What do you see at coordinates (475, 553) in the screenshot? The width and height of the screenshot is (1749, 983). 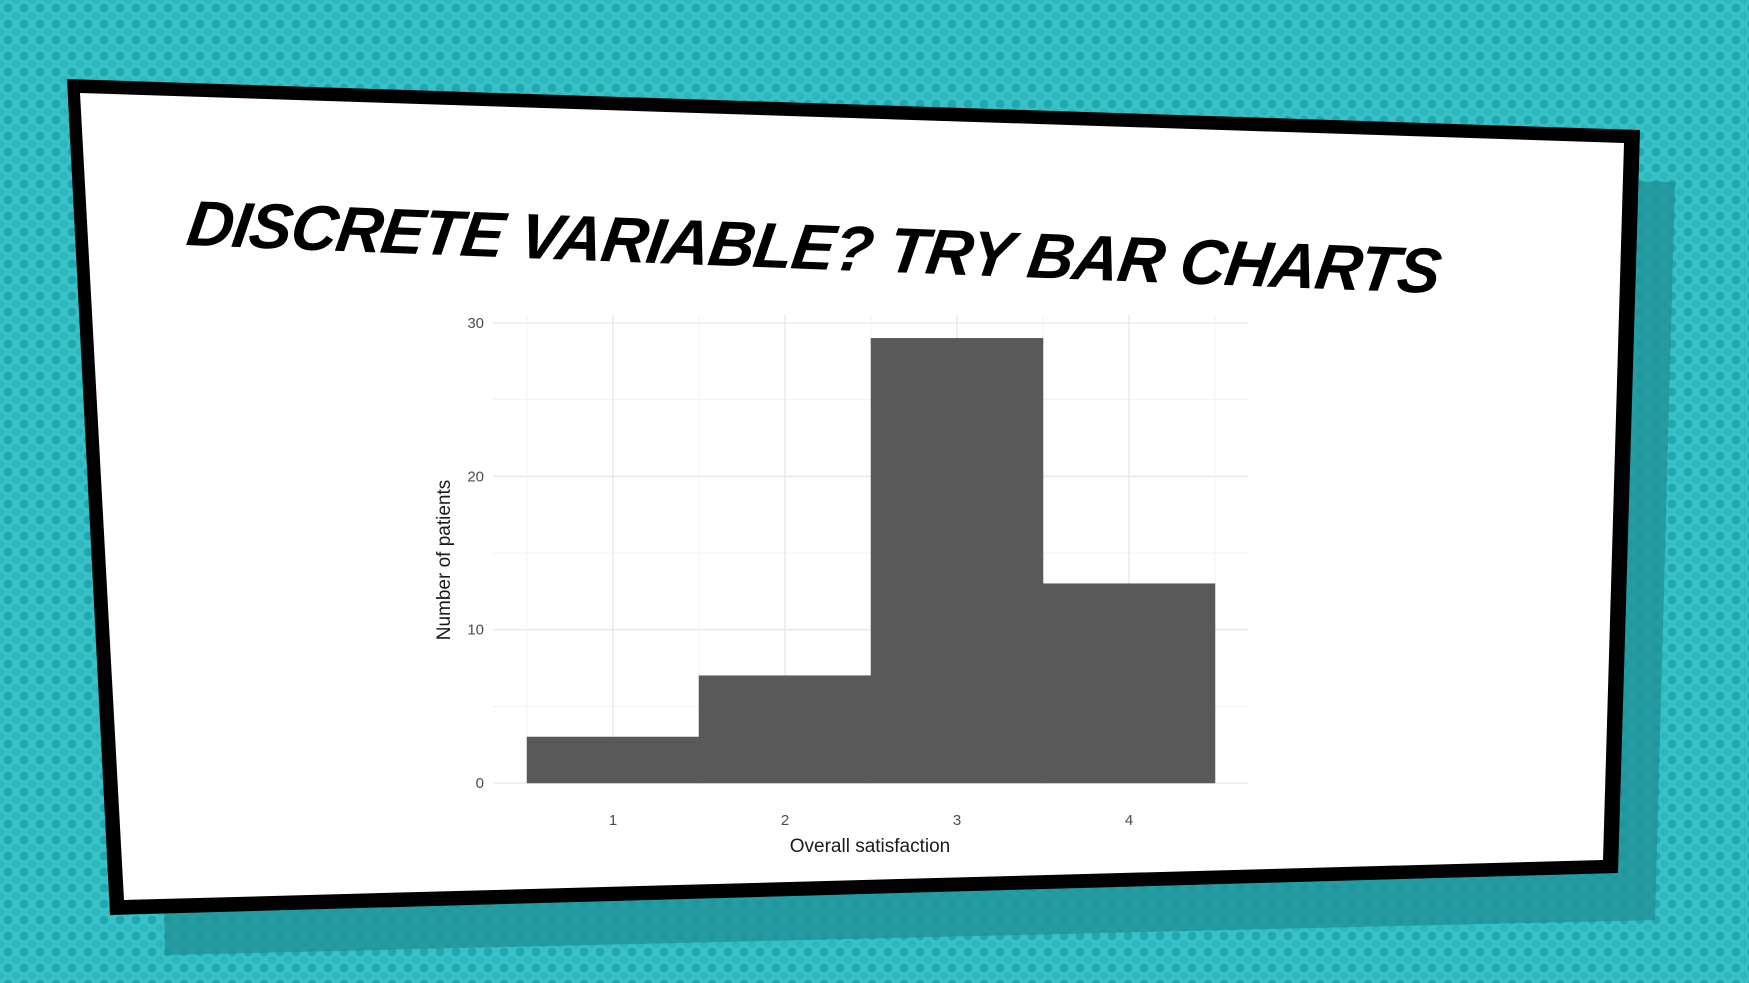 I see `y-tick-labels: 0 10 20 30` at bounding box center [475, 553].